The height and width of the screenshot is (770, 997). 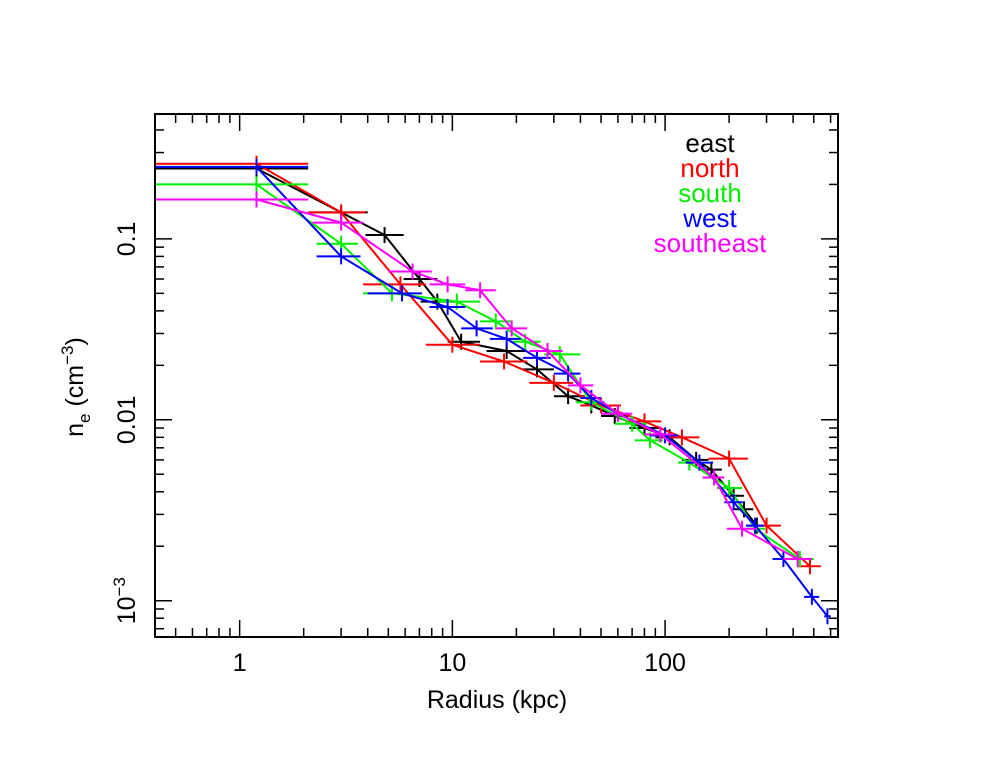 I want to click on y-axis-label-sub: e, so click(x=84, y=417).